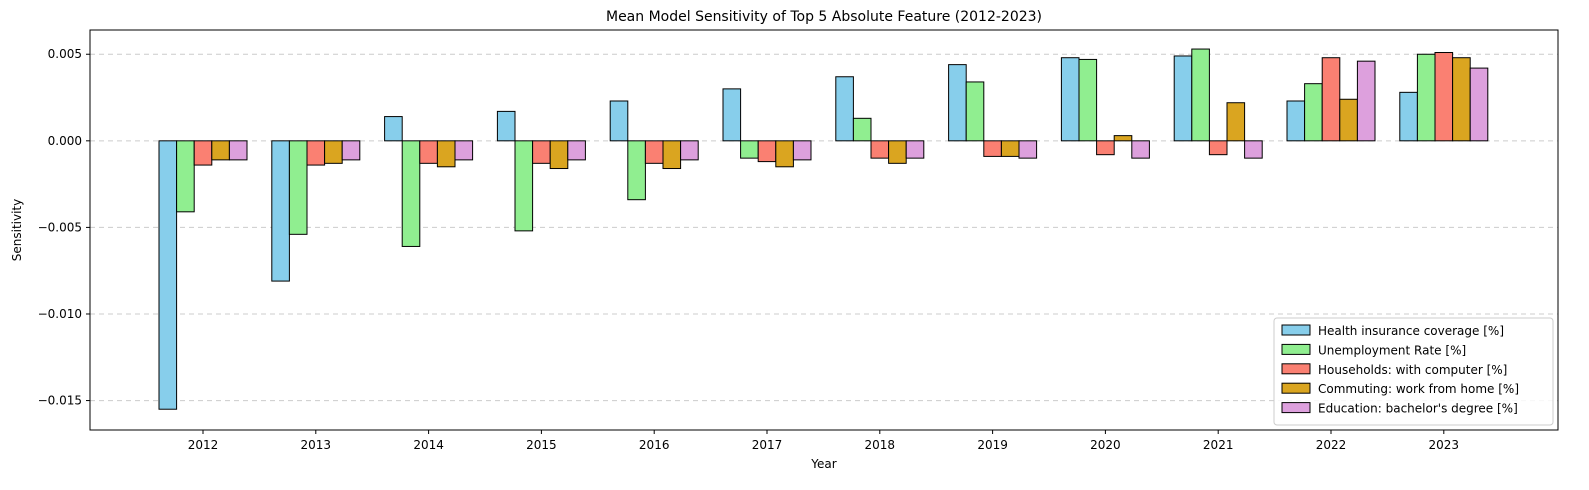 Image resolution: width=1589 pixels, height=490 pixels. What do you see at coordinates (60, 314) in the screenshot?
I see `y-tick-label: −0.010` at bounding box center [60, 314].